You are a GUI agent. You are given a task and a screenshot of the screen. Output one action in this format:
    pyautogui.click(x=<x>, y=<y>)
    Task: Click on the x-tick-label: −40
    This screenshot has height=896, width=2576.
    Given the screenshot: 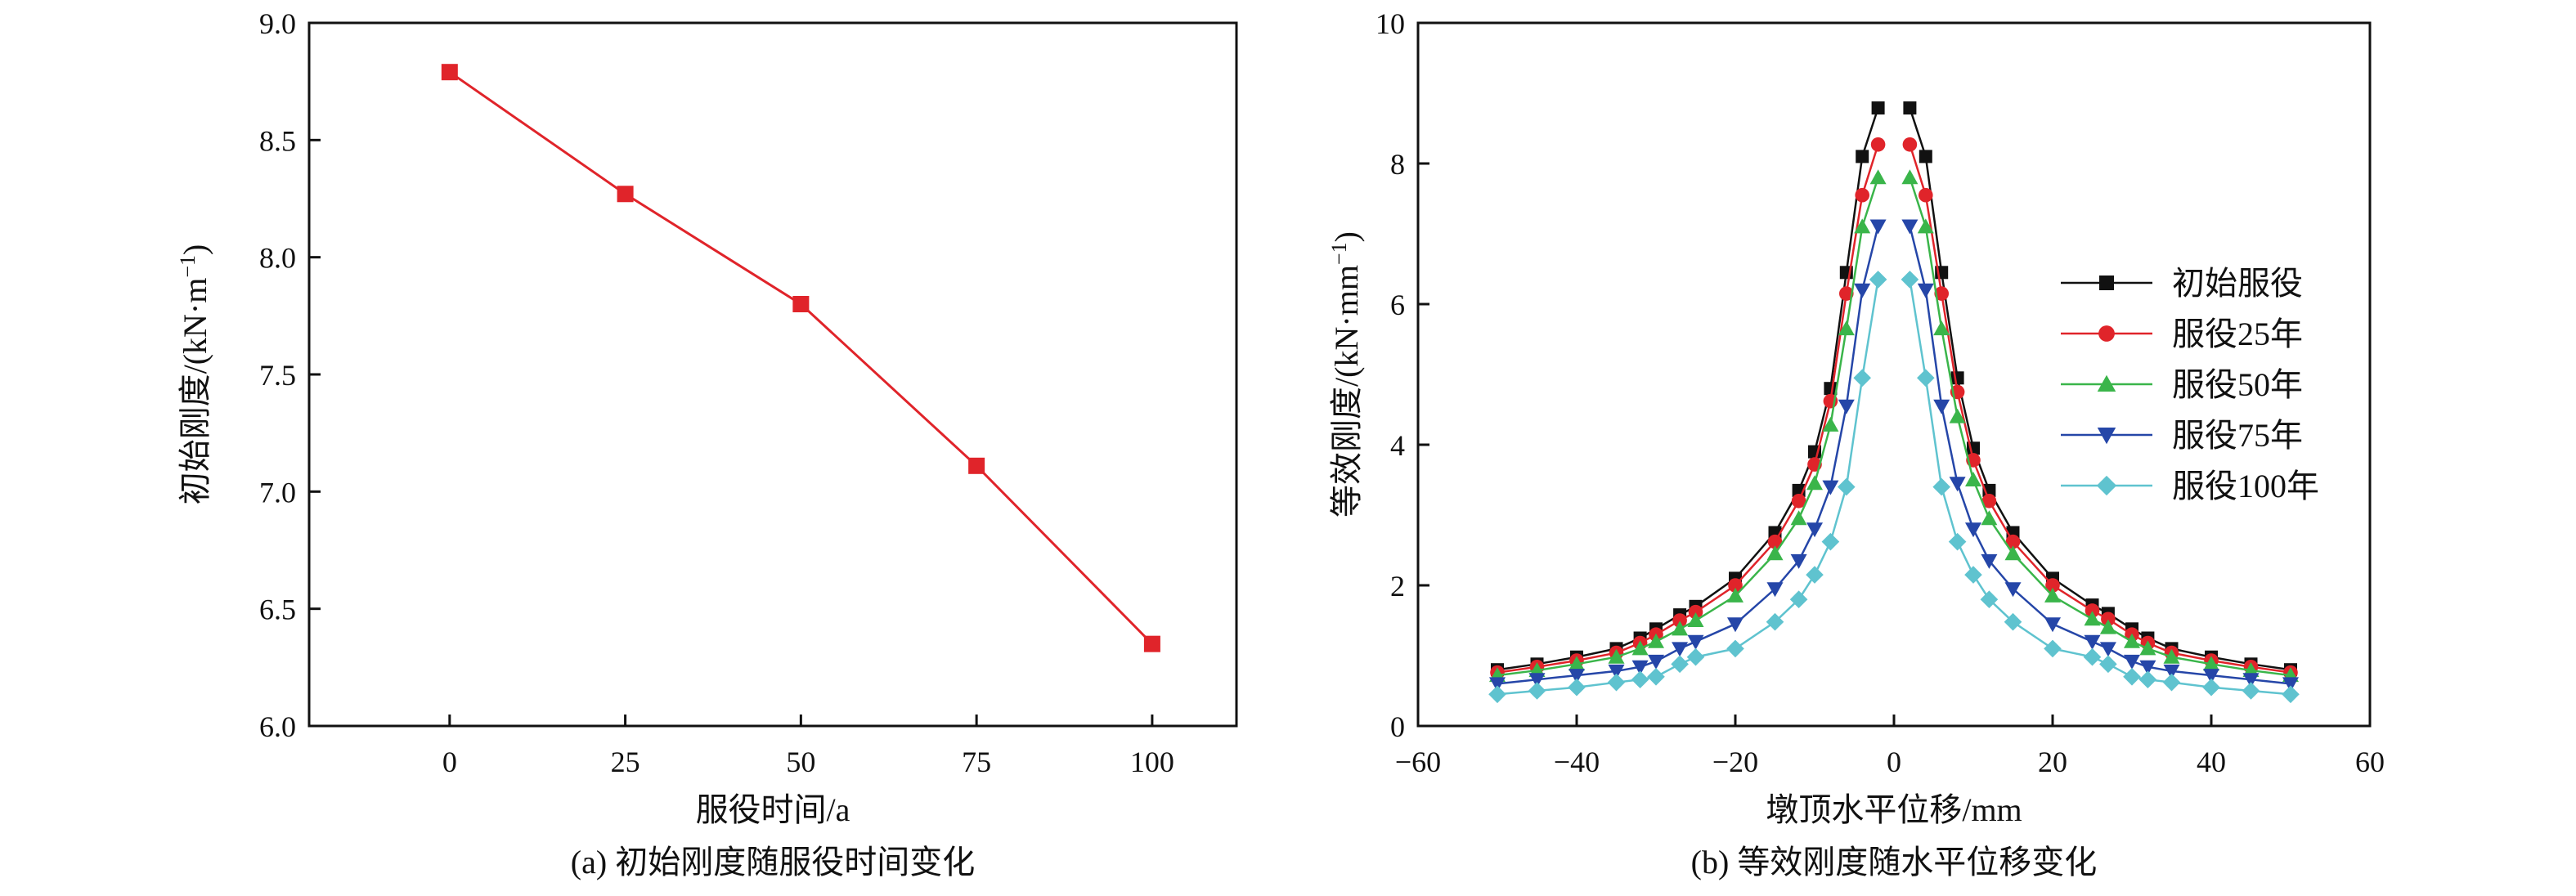 What is the action you would take?
    pyautogui.click(x=1577, y=762)
    